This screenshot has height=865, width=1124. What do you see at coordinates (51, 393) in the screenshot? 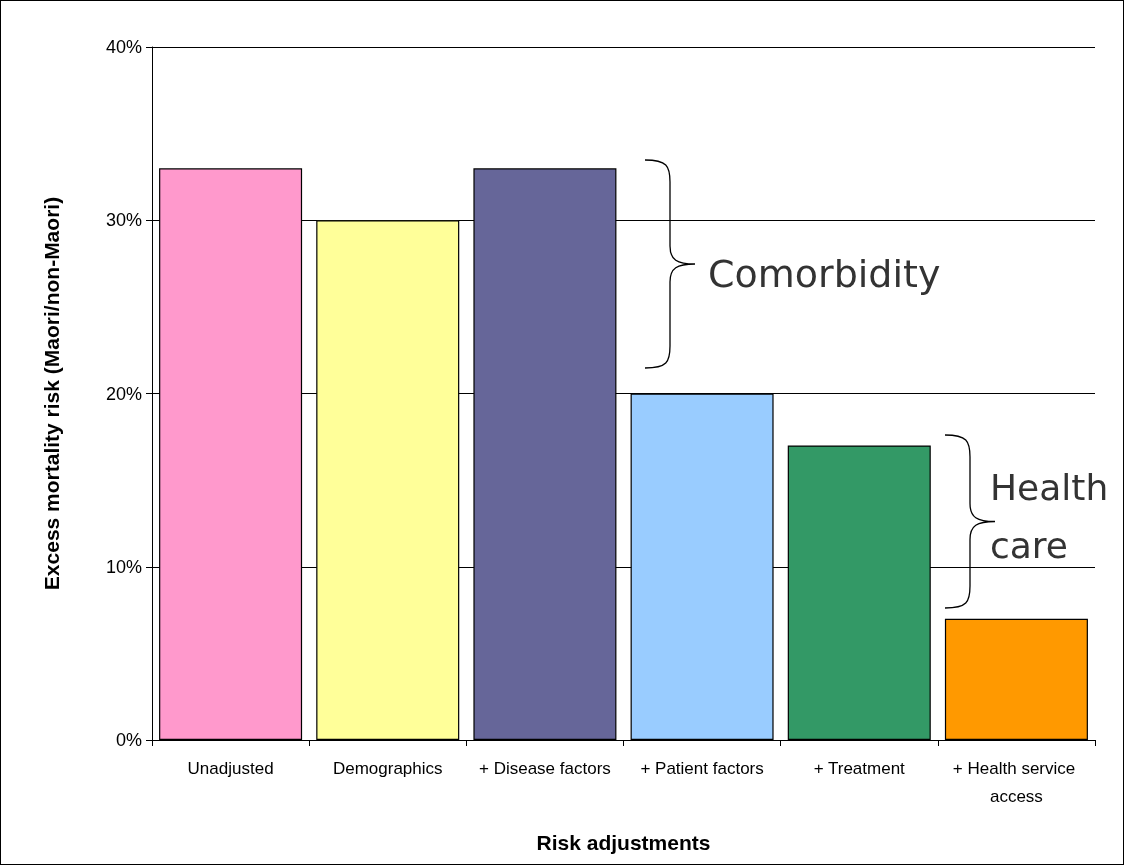
I see `y-axis-title: Excess mortality risk (Maori/non-Maori)` at bounding box center [51, 393].